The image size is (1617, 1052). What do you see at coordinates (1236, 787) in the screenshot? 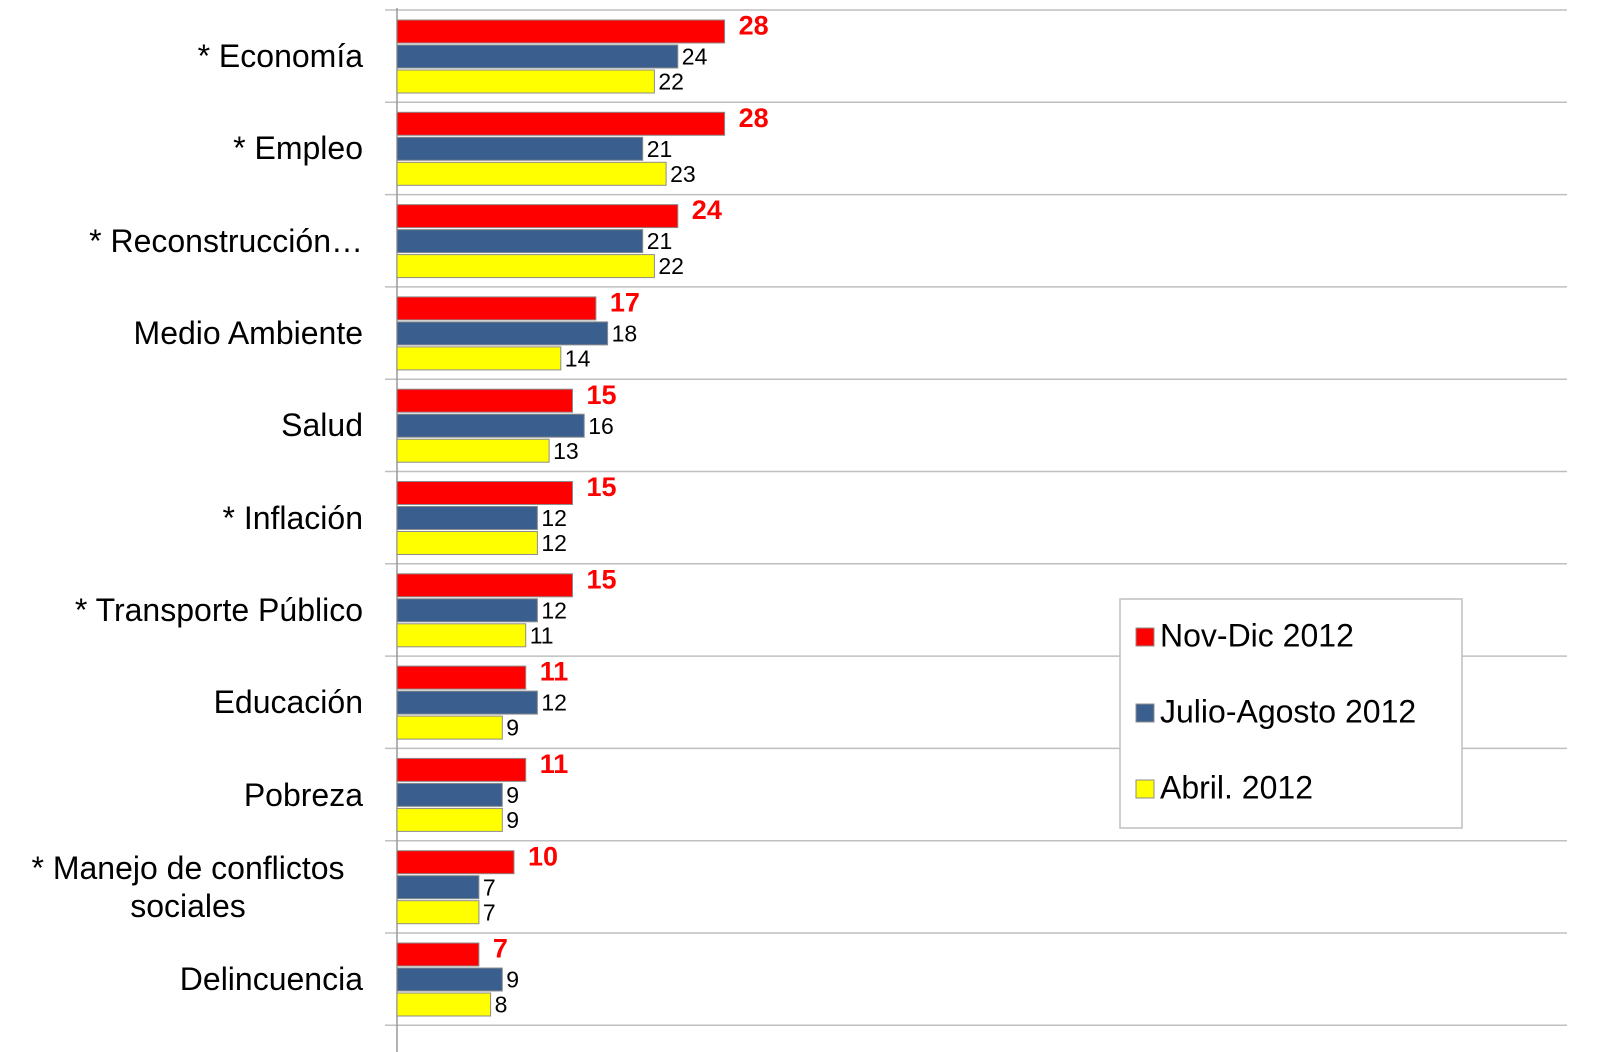
I see `legend-label: Abril. 2012` at bounding box center [1236, 787].